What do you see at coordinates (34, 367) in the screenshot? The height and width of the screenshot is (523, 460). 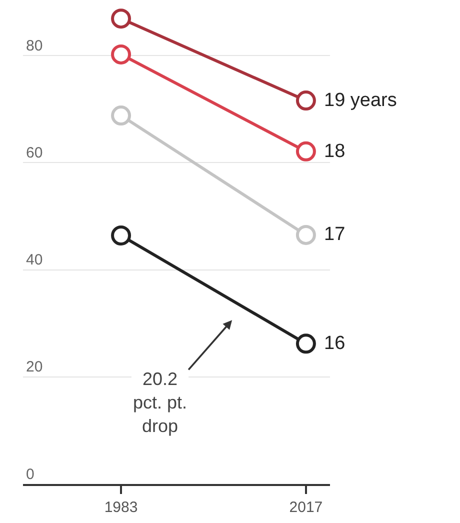 I see `y-tick-label: 20` at bounding box center [34, 367].